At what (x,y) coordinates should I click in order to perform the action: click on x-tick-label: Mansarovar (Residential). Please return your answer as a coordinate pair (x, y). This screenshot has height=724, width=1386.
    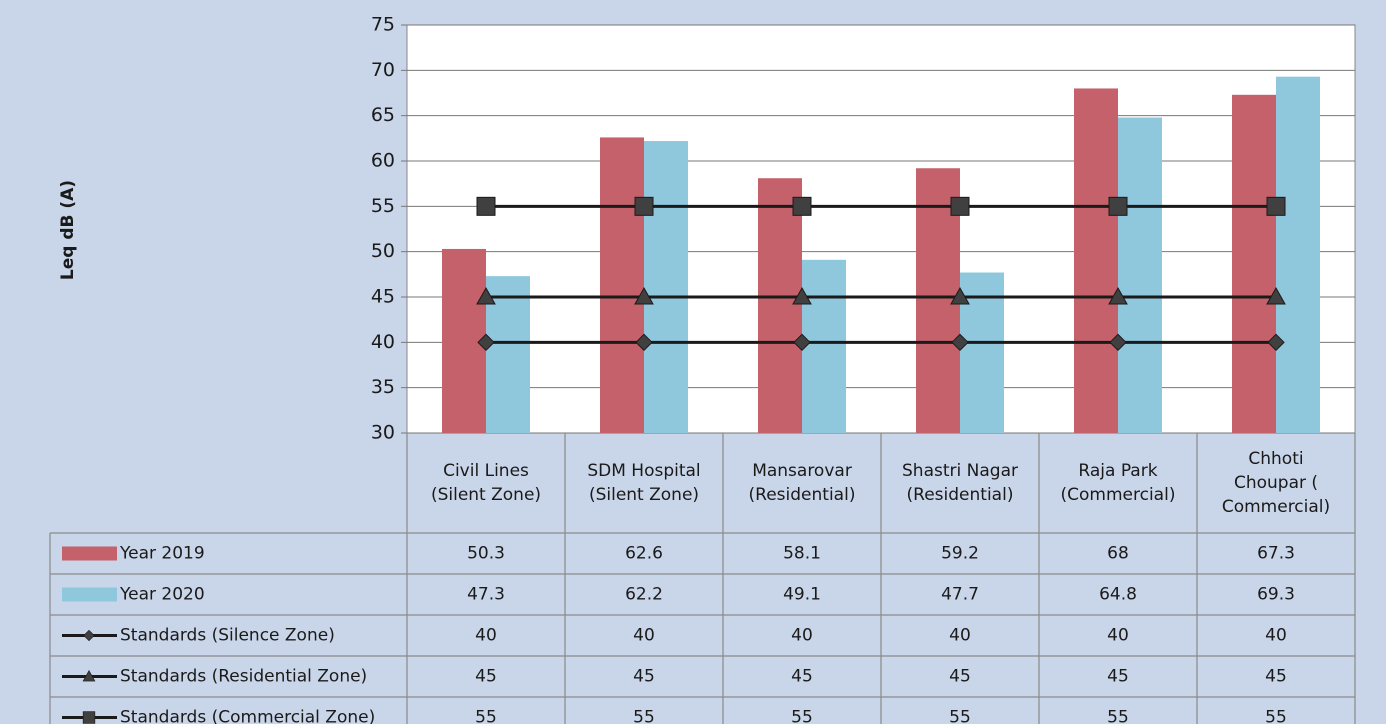
    Looking at the image, I should click on (802, 483).